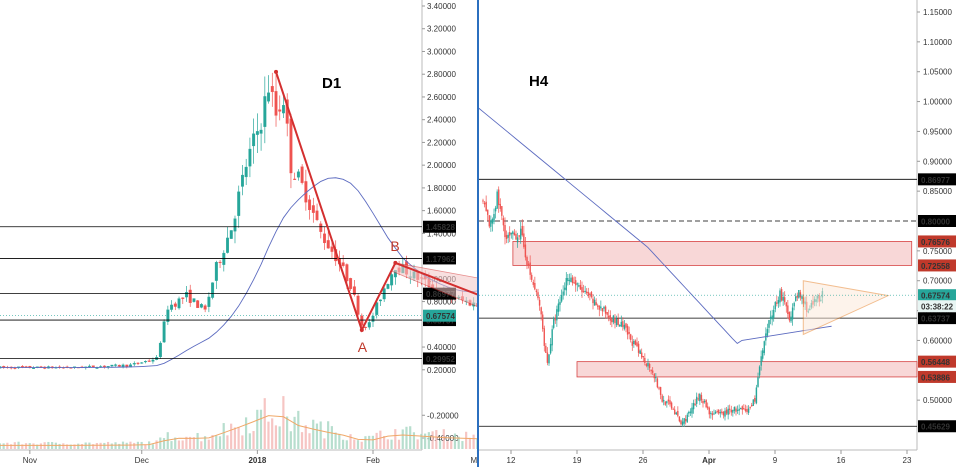 The height and width of the screenshot is (467, 962). Describe the element at coordinates (439, 315) in the screenshot. I see `d1-current-price-label-bg` at that location.